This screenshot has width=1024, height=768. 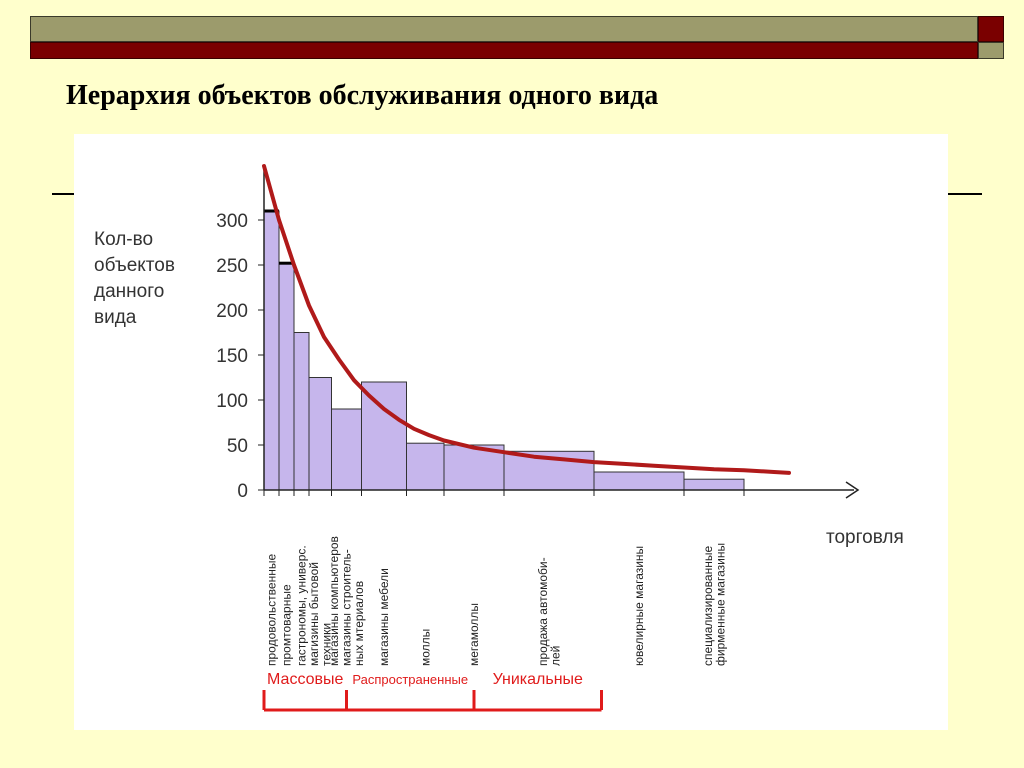 What do you see at coordinates (287, 625) in the screenshot?
I see `category-label: промтоварные` at bounding box center [287, 625].